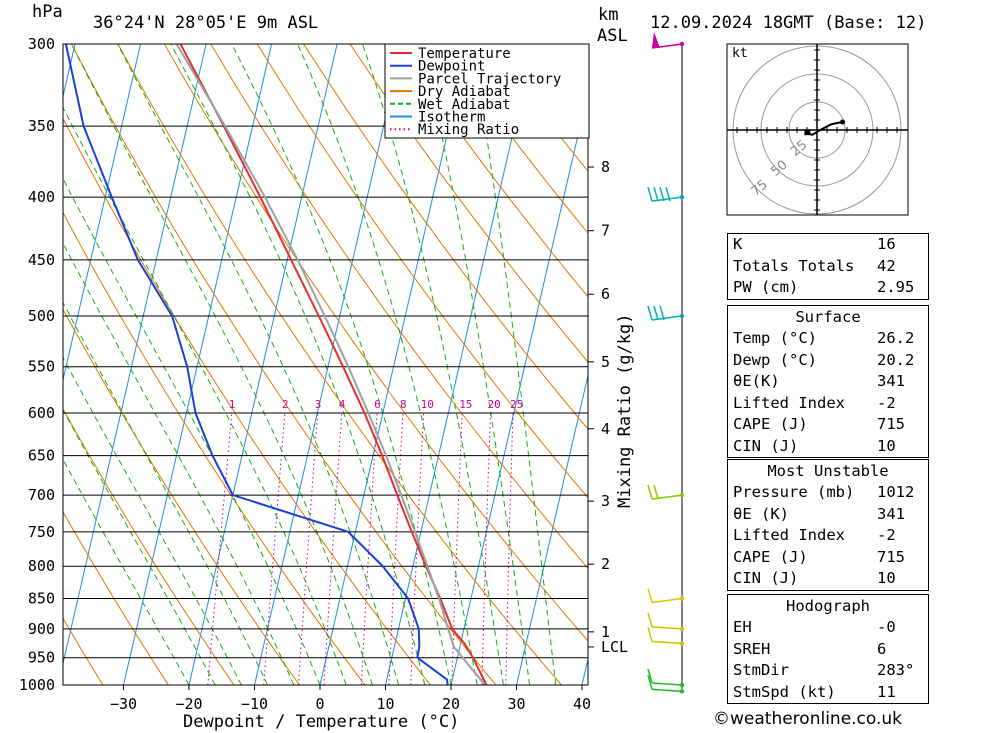  Describe the element at coordinates (738, 244) in the screenshot. I see `stat-key: K` at that location.